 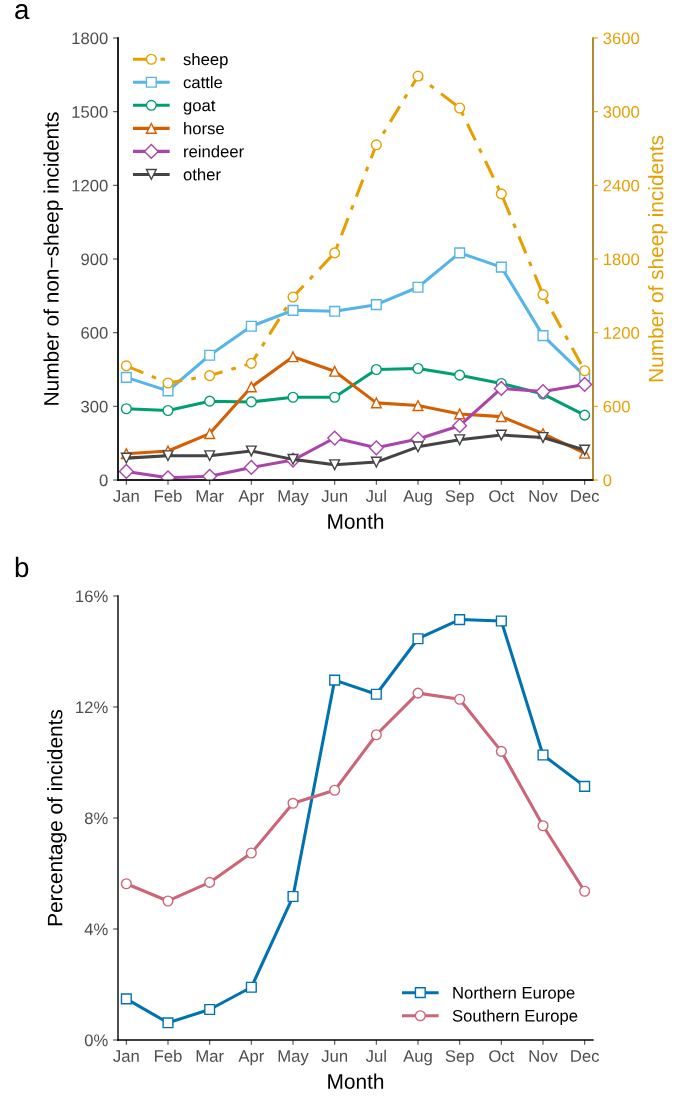 What do you see at coordinates (204, 128) in the screenshot?
I see `legend-label: horse` at bounding box center [204, 128].